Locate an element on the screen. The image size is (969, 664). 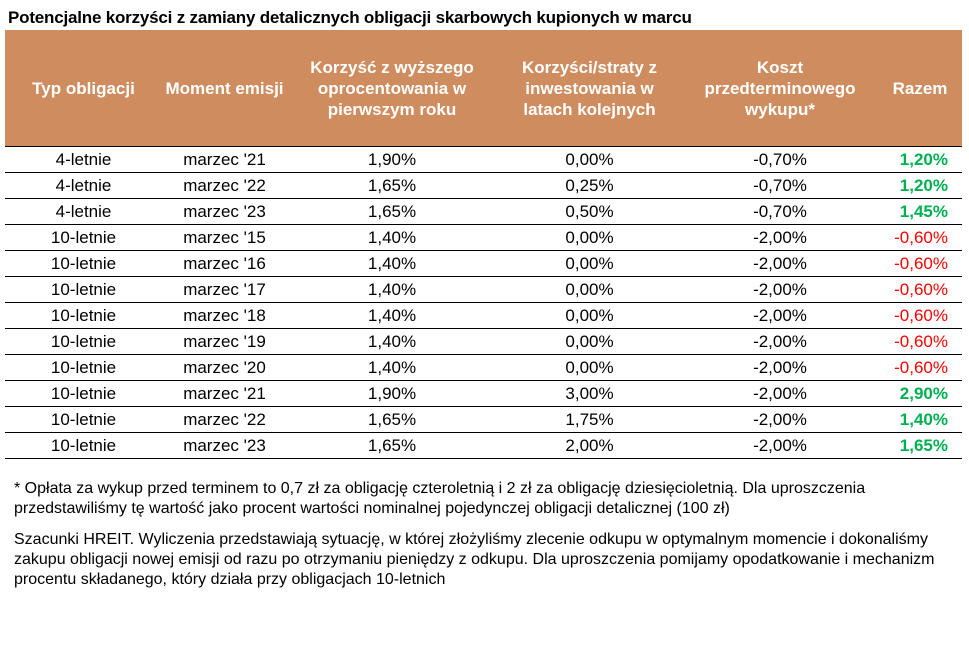
table-row: 10-letnie marzec '22 1,65% 1,75% -2,00% 1,40% is located at coordinates (483, 419).